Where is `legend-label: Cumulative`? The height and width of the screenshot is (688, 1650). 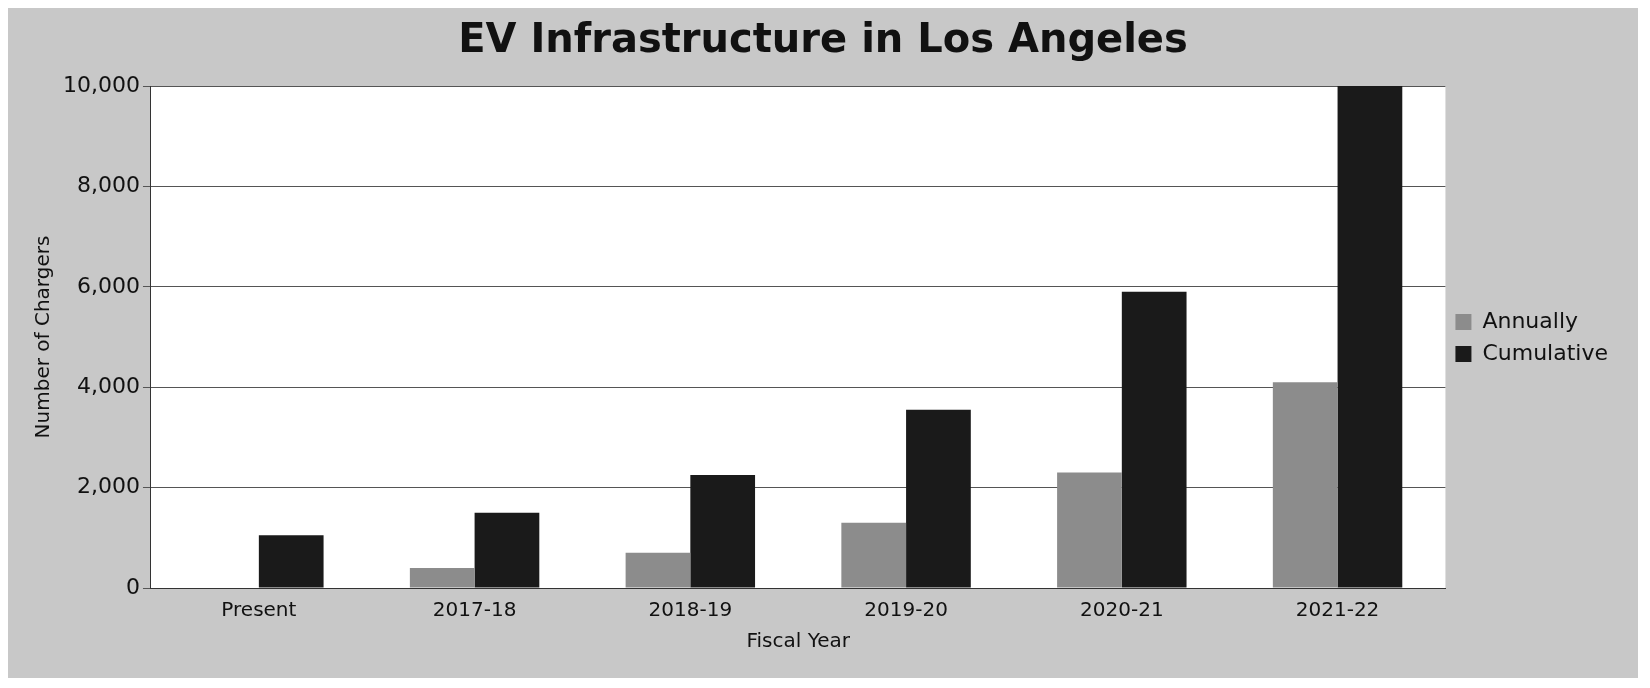 legend-label: Cumulative is located at coordinates (1545, 352).